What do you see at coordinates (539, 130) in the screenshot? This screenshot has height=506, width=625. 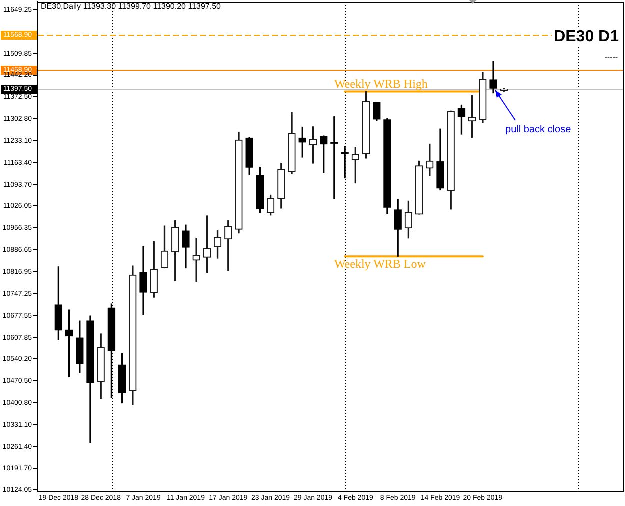 I see `annotation: pull back close` at bounding box center [539, 130].